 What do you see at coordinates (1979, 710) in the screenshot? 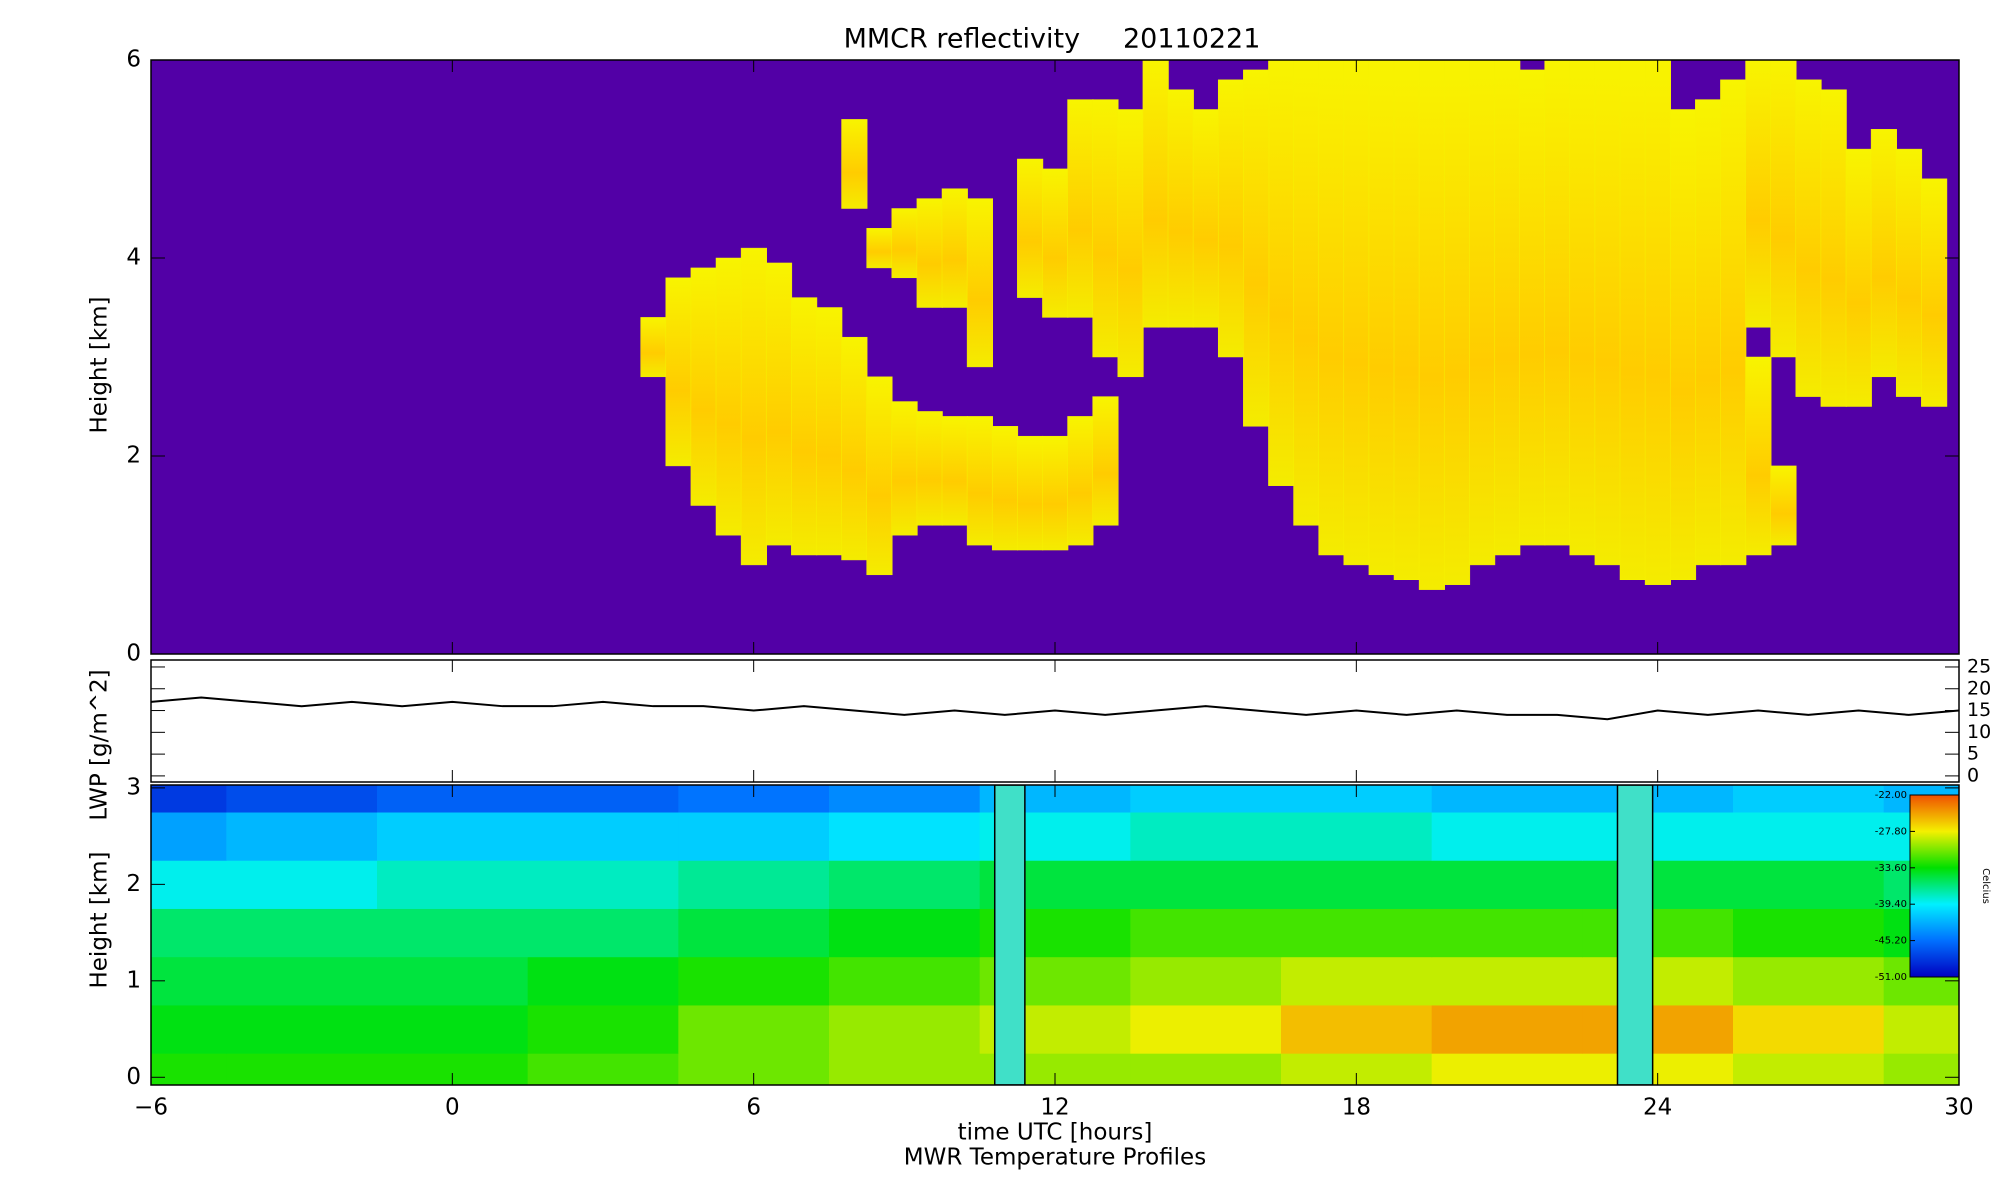
I see `y2-tick-label: 15` at bounding box center [1979, 710].